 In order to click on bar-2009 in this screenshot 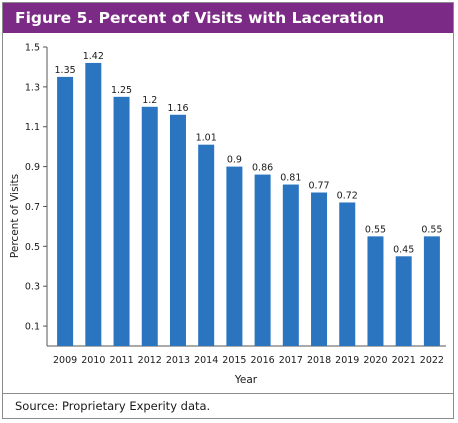, I will do `click(65, 211)`.